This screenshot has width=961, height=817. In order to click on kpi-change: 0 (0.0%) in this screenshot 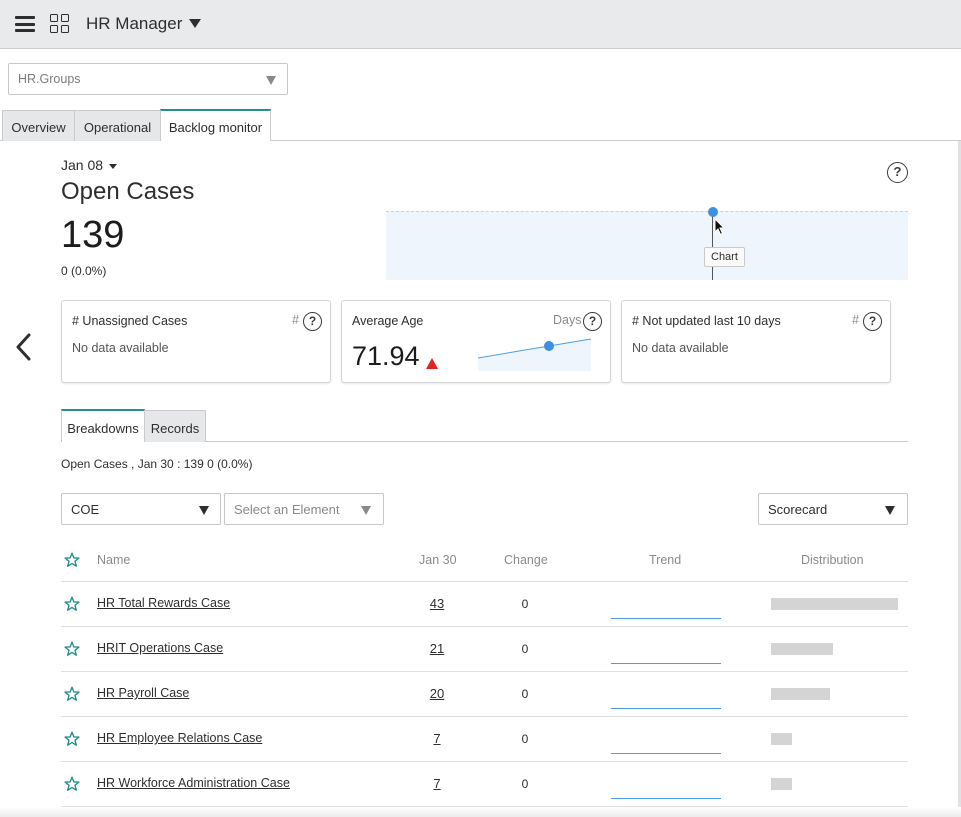, I will do `click(84, 271)`.